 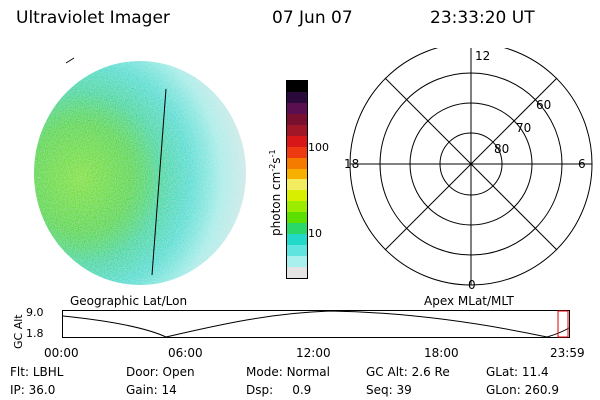 What do you see at coordinates (543, 105) in the screenshot?
I see `mlat-label-60: 60` at bounding box center [543, 105].